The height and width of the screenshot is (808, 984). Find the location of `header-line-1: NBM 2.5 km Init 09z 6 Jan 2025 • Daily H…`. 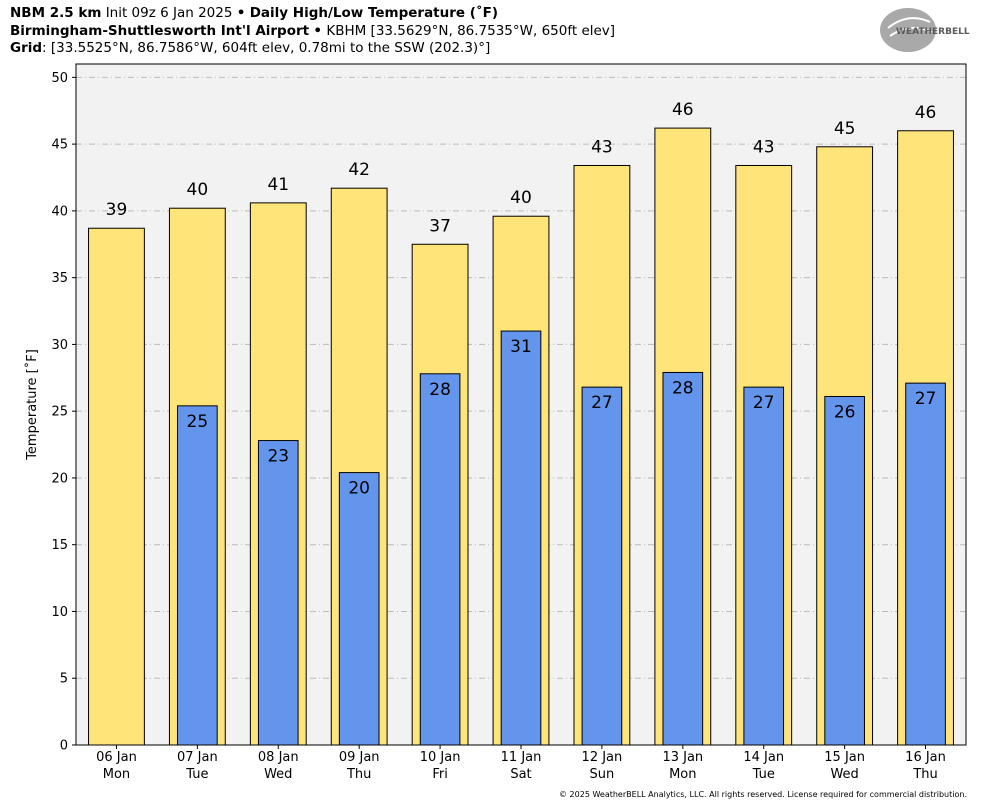

header-line-1: NBM 2.5 km Init 09z 6 Jan 2025 • Daily H… is located at coordinates (312, 14).